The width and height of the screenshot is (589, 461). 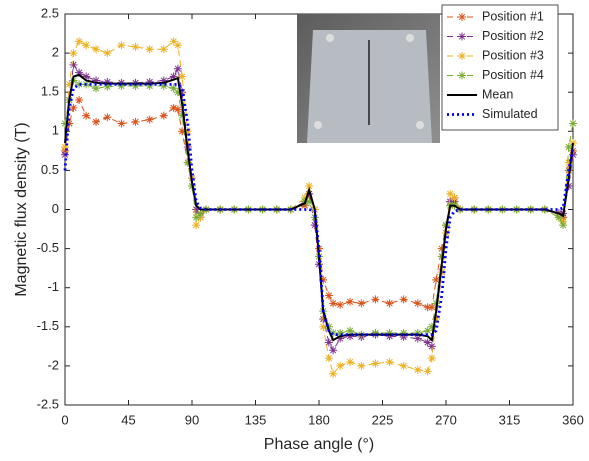 I want to click on x-tick-label: 315, so click(x=510, y=419).